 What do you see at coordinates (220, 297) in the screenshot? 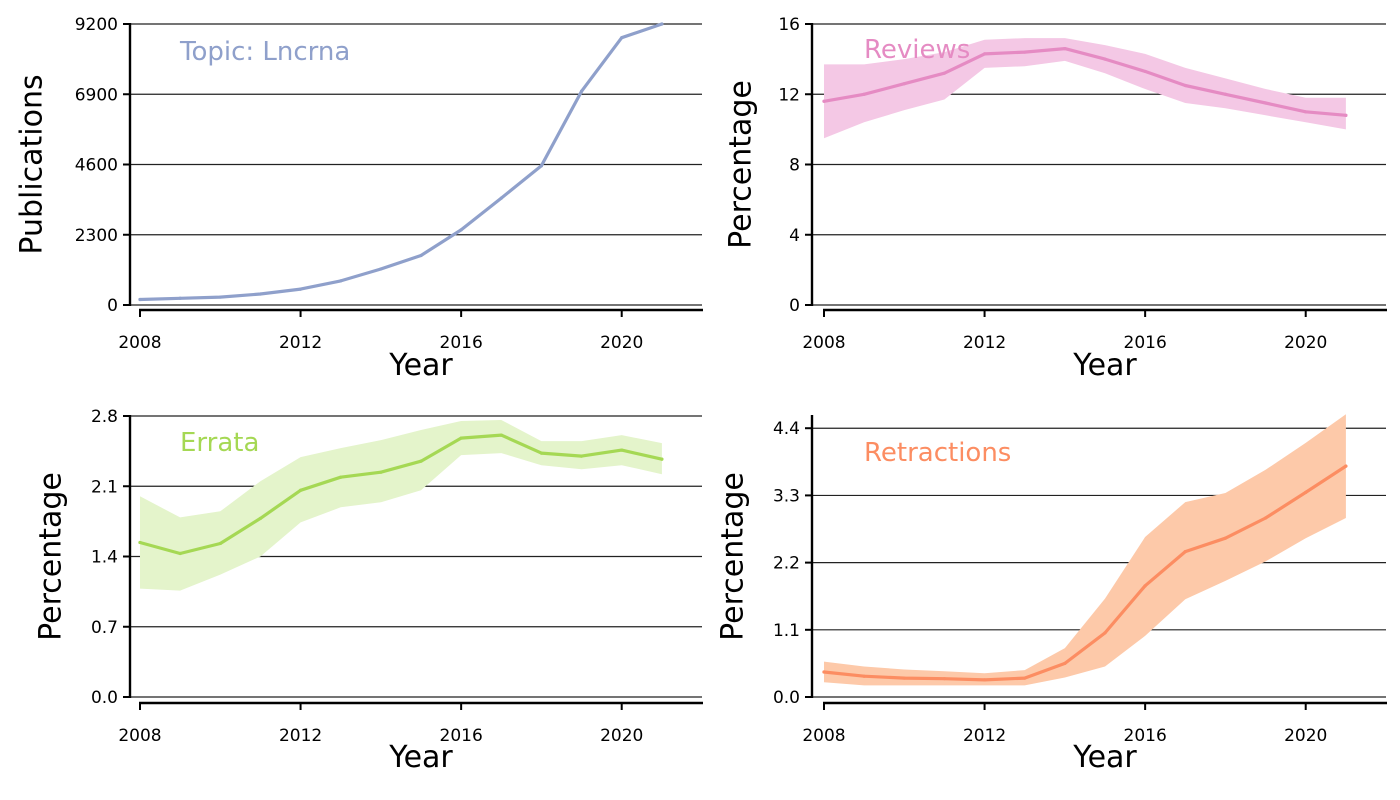
I see `data-point-publications-2010` at bounding box center [220, 297].